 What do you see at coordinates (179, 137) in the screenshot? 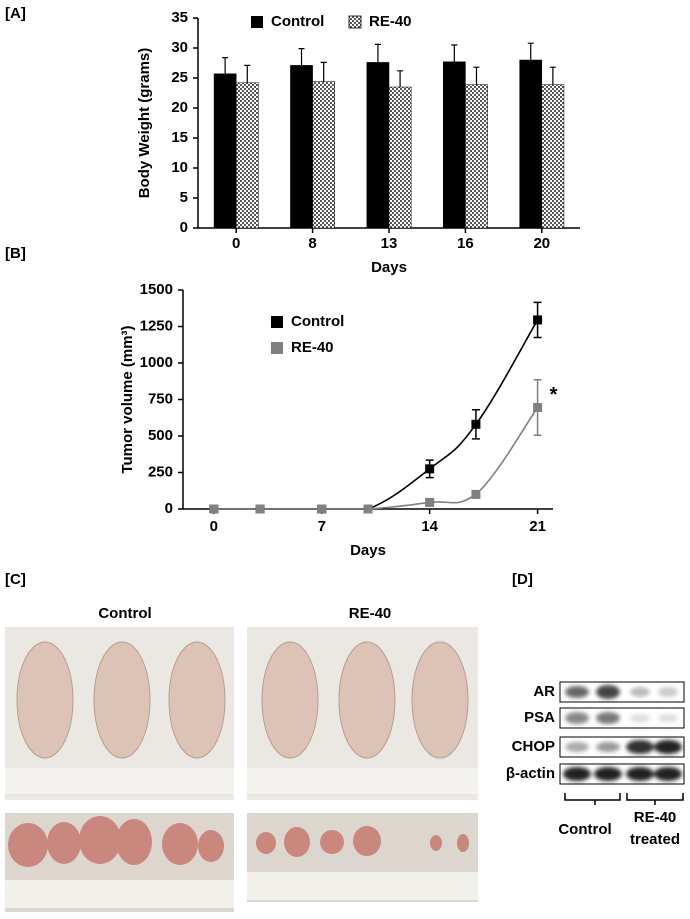
I see `y-tick-label: 15` at bounding box center [179, 137].